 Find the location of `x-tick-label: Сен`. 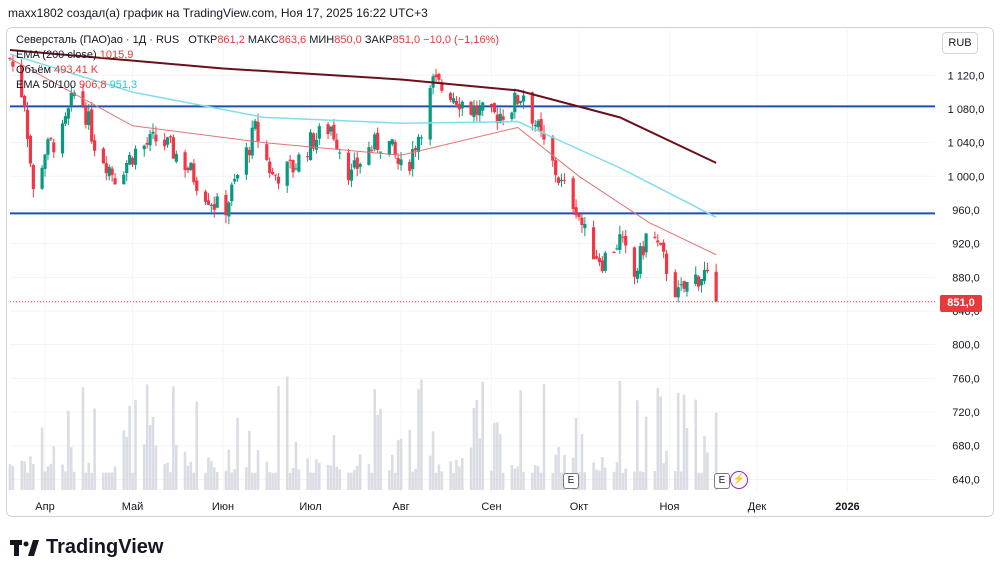

x-tick-label: Сен is located at coordinates (491, 507).